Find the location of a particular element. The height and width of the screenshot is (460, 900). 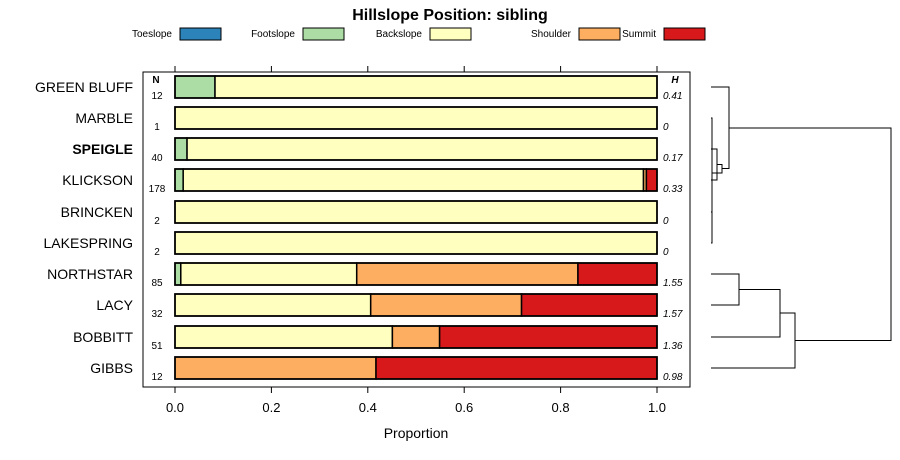

bar-green-bluff is located at coordinates (416, 87).